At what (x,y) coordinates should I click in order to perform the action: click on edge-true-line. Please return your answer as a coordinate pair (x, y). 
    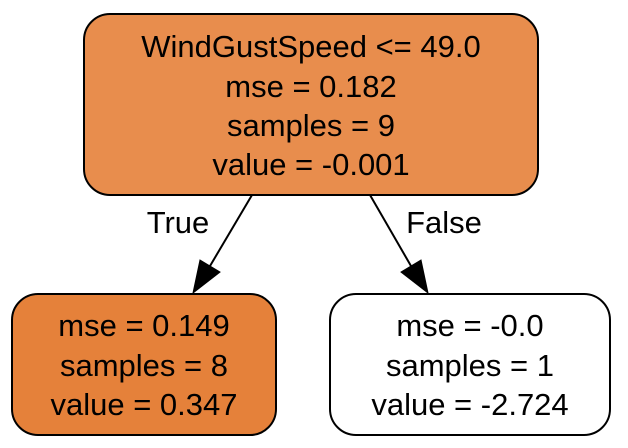
    Looking at the image, I should click on (231, 230).